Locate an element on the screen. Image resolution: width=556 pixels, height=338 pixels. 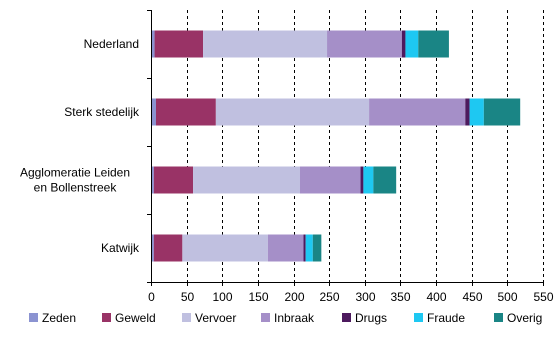
legend-label-geweld: Geweld is located at coordinates (135, 318).